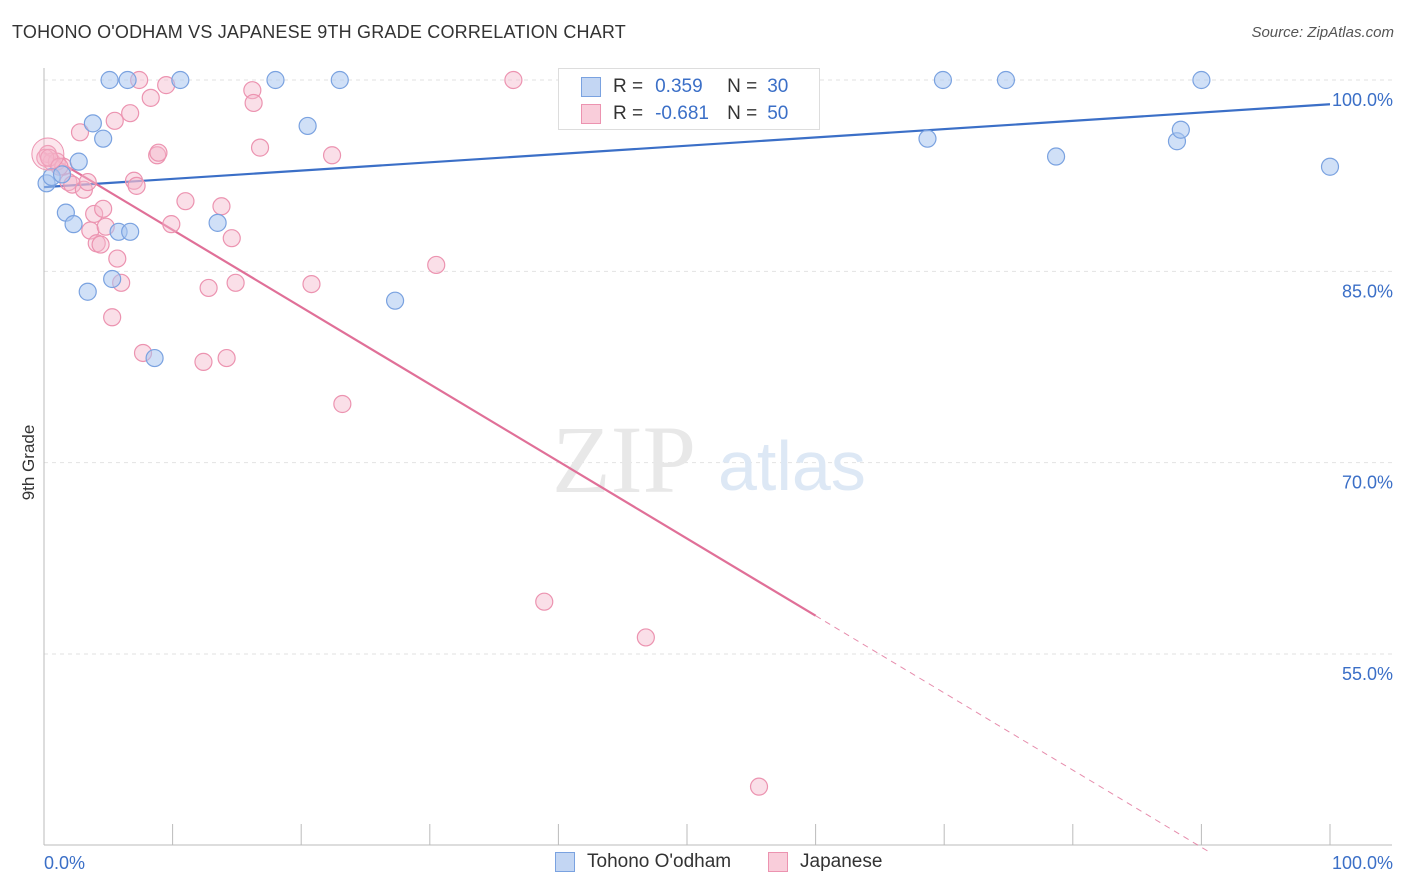 The height and width of the screenshot is (892, 1406). Describe the element at coordinates (792, 466) in the screenshot. I see `watermark-atlas: atlas` at that location.